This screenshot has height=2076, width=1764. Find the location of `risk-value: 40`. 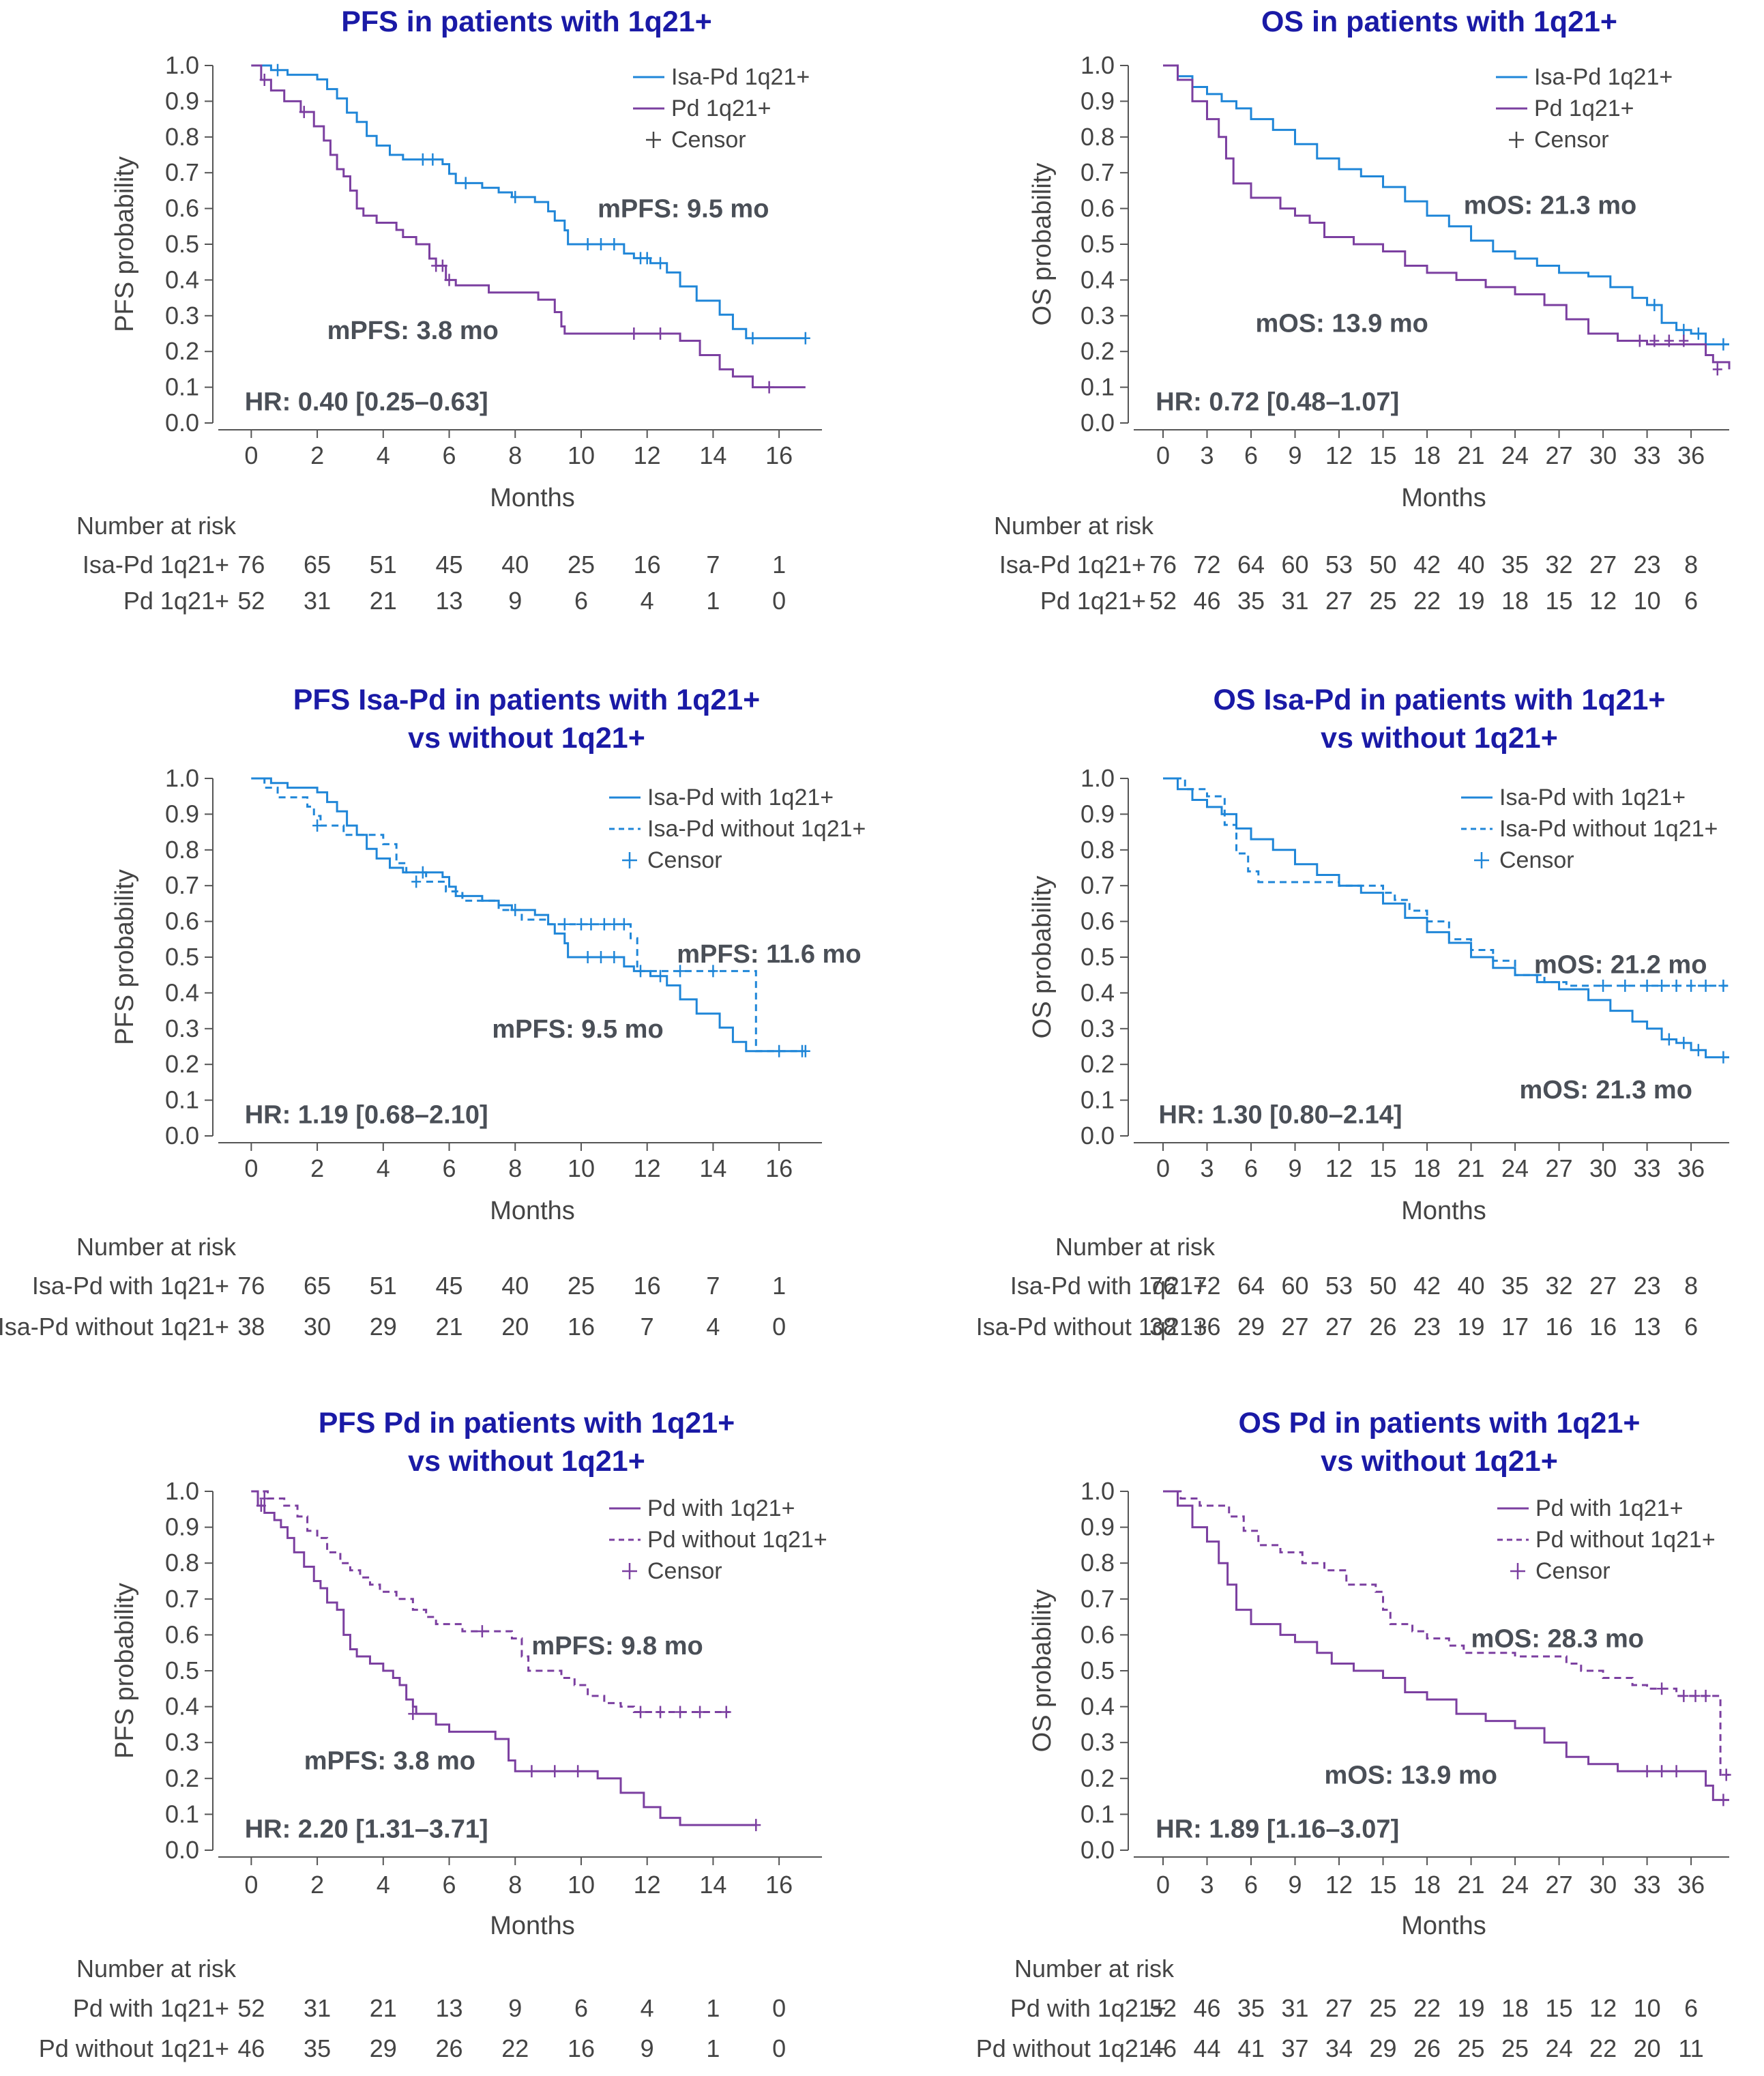

risk-value: 40 is located at coordinates (1471, 1286).